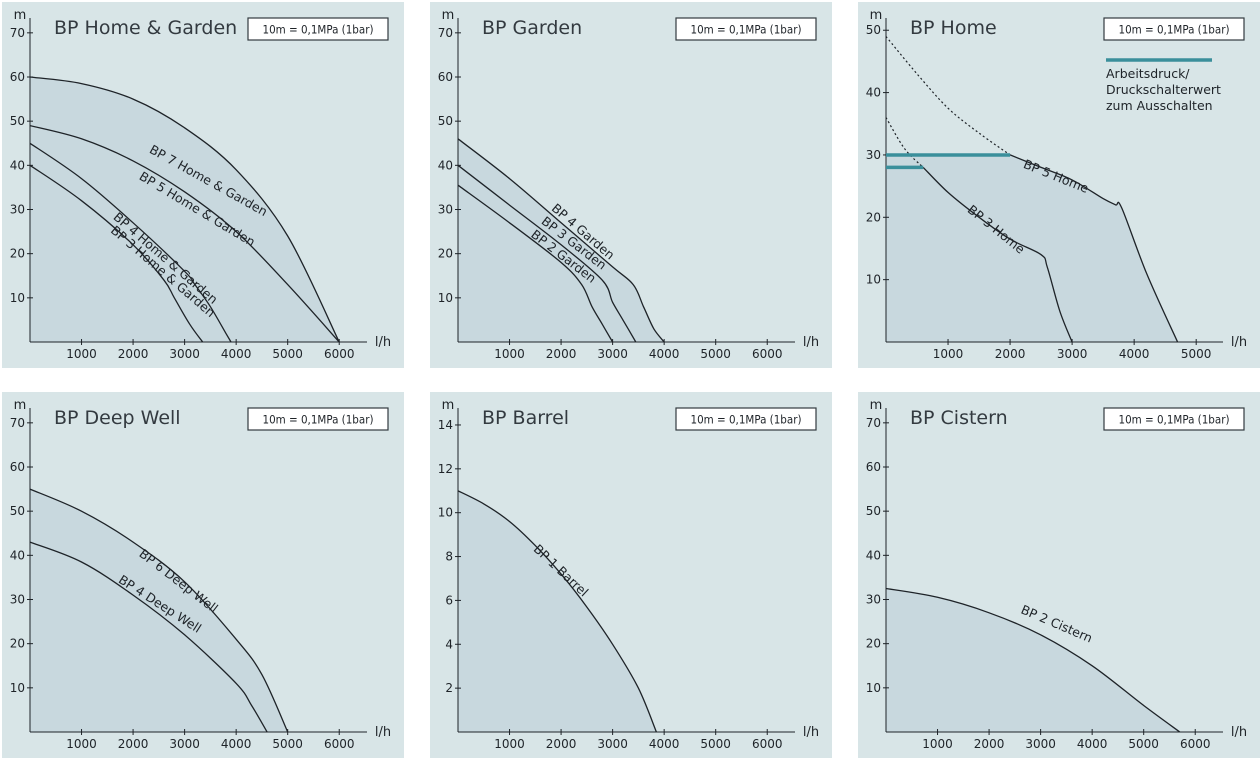  Describe the element at coordinates (1033, 660) in the screenshot. I see `series-line-bp-2-cistern` at that location.